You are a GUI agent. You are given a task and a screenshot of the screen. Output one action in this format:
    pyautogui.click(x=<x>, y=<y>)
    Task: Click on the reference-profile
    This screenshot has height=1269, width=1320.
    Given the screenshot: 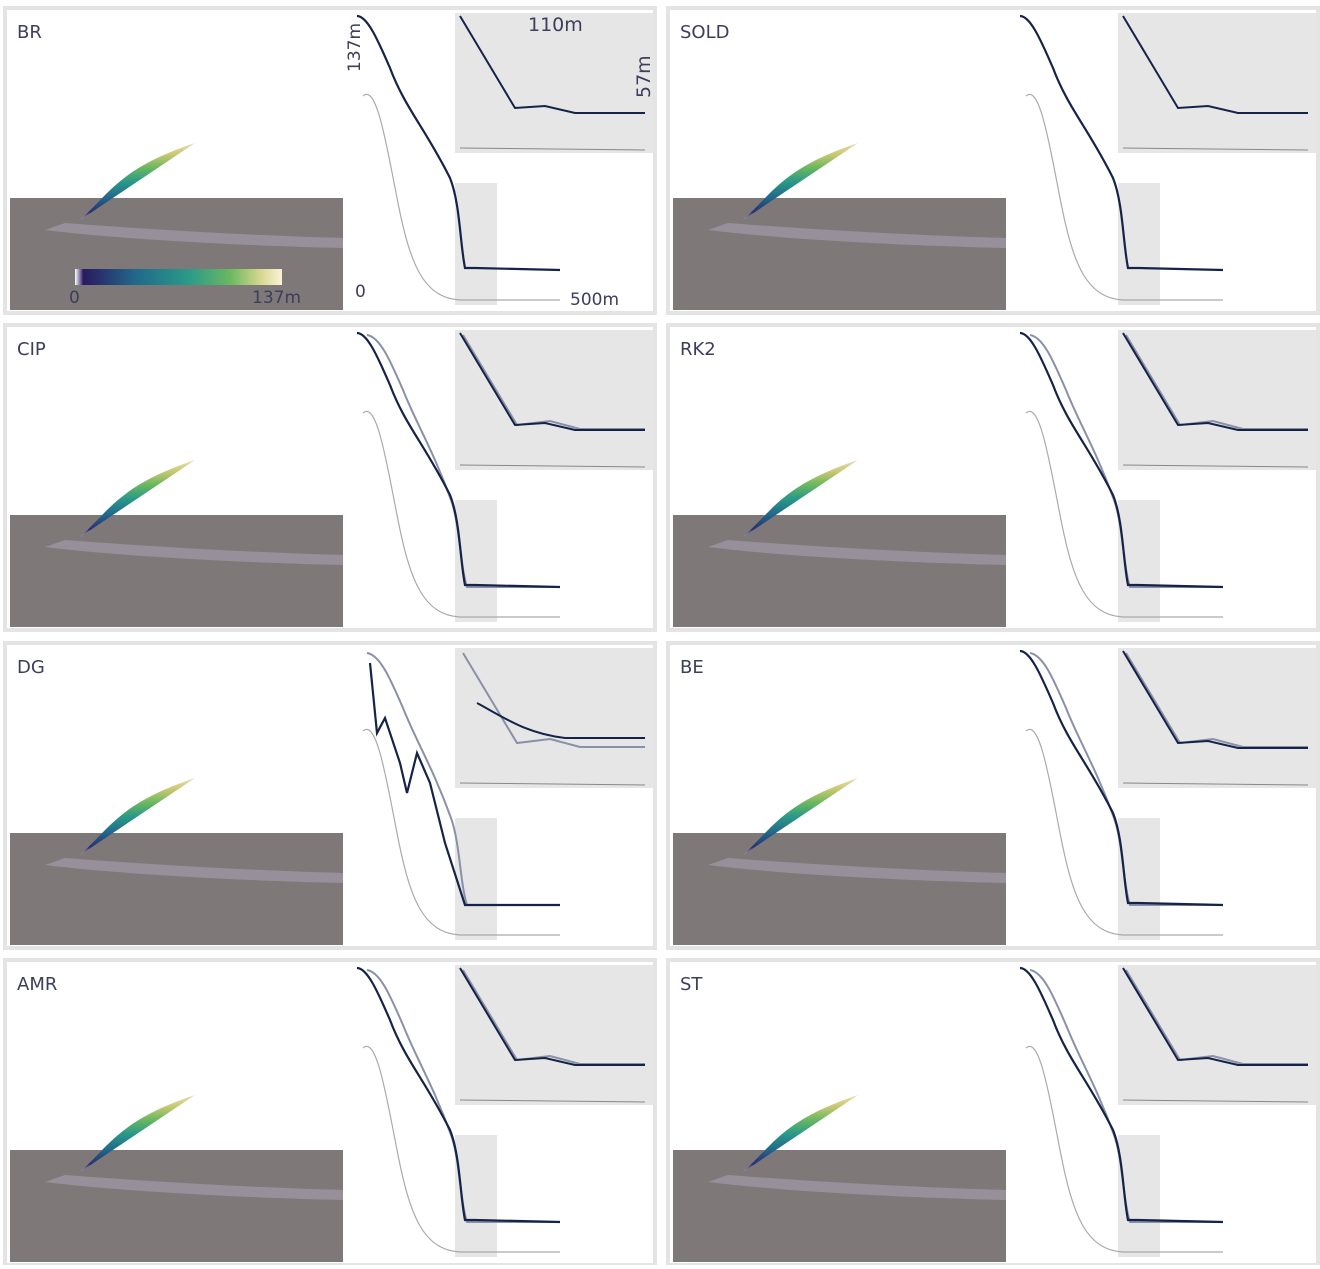 What is the action you would take?
    pyautogui.click(x=463, y=779)
    